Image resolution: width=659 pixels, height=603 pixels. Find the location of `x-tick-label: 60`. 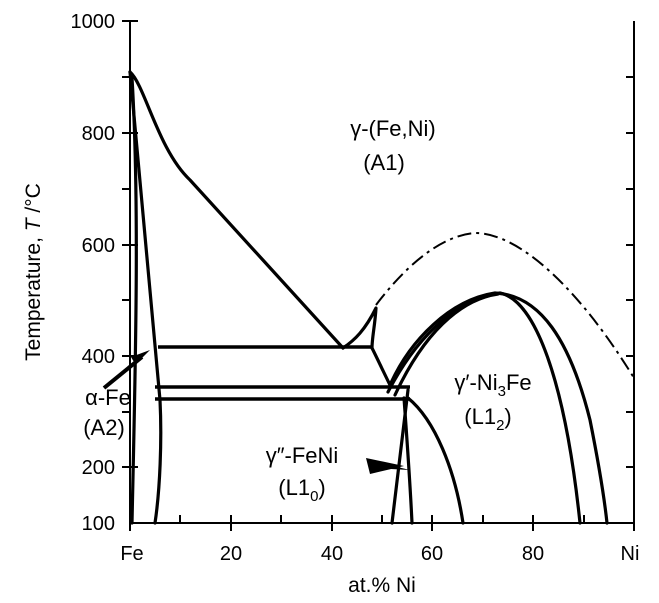

x-tick-label: 60 is located at coordinates (432, 554).